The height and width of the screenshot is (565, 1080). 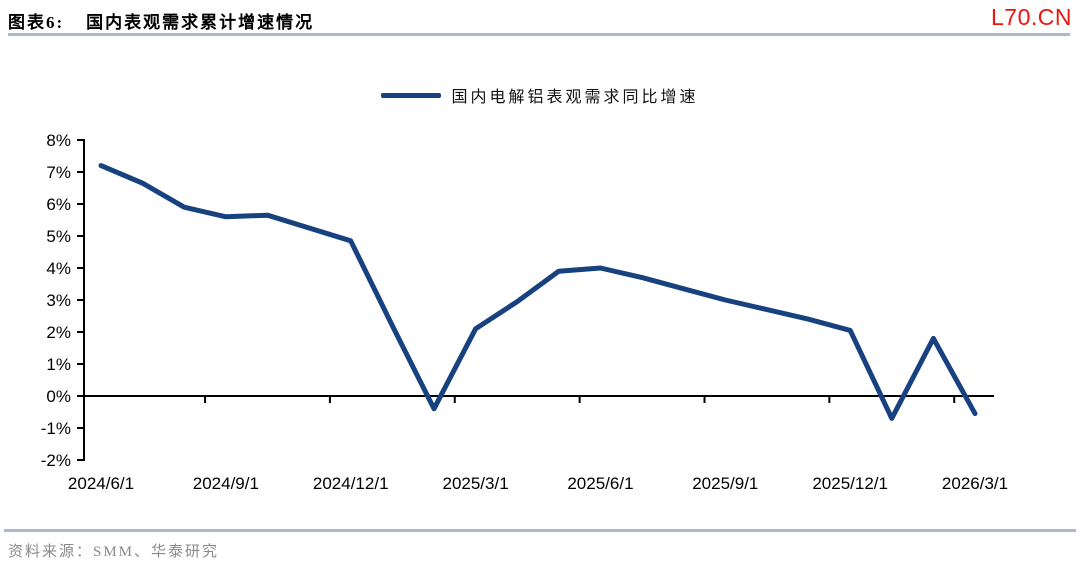 What do you see at coordinates (58, 236) in the screenshot?
I see `y-tick-label: 5%` at bounding box center [58, 236].